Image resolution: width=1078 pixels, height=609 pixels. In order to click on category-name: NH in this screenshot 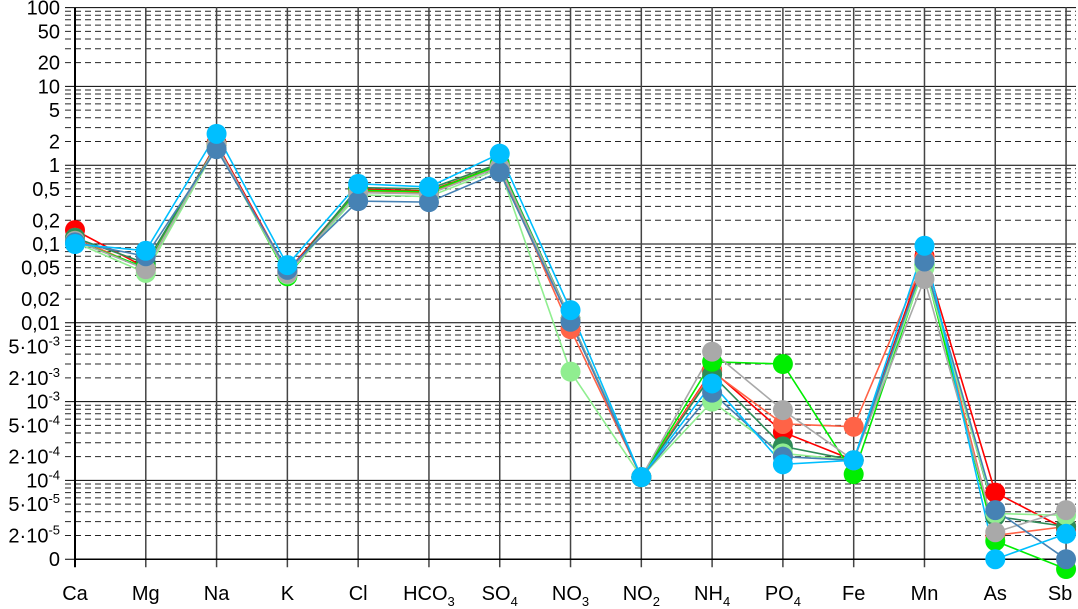, I will do `click(708, 594)`.